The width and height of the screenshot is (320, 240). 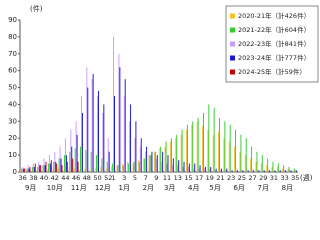 What do you see at coordinates (306, 177) in the screenshot?
I see `x-unit-label: (週)` at bounding box center [306, 177].